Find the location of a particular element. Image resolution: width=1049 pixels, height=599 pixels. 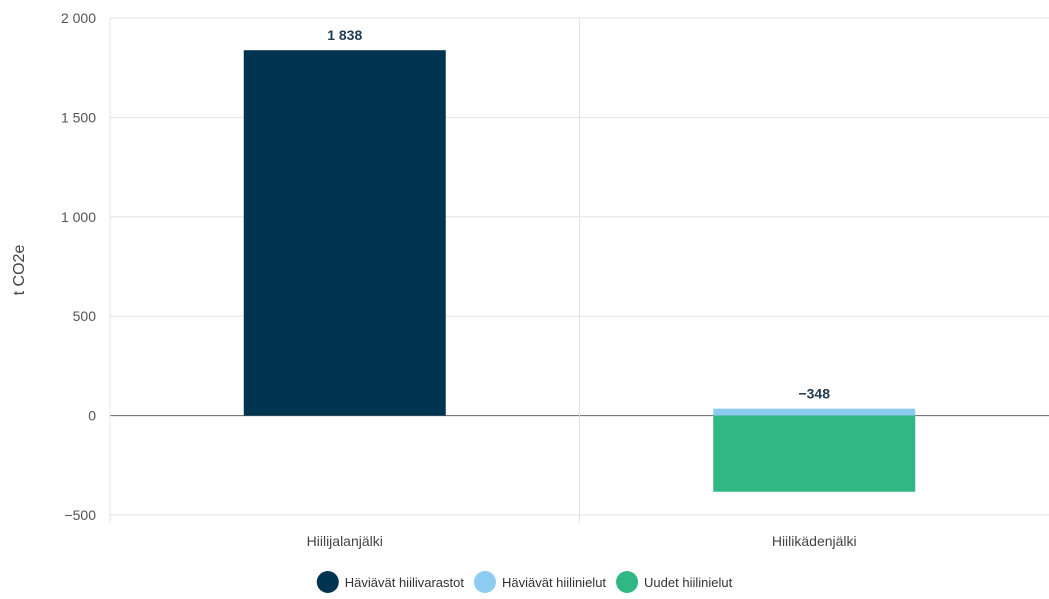

data-label-total: −348 is located at coordinates (814, 394).